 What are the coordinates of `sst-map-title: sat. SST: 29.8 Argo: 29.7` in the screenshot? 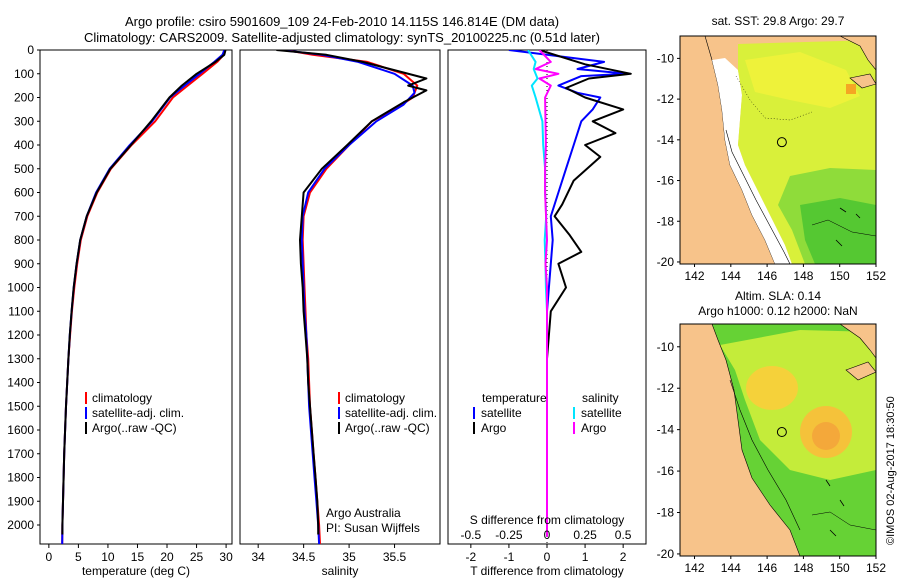 It's located at (778, 21).